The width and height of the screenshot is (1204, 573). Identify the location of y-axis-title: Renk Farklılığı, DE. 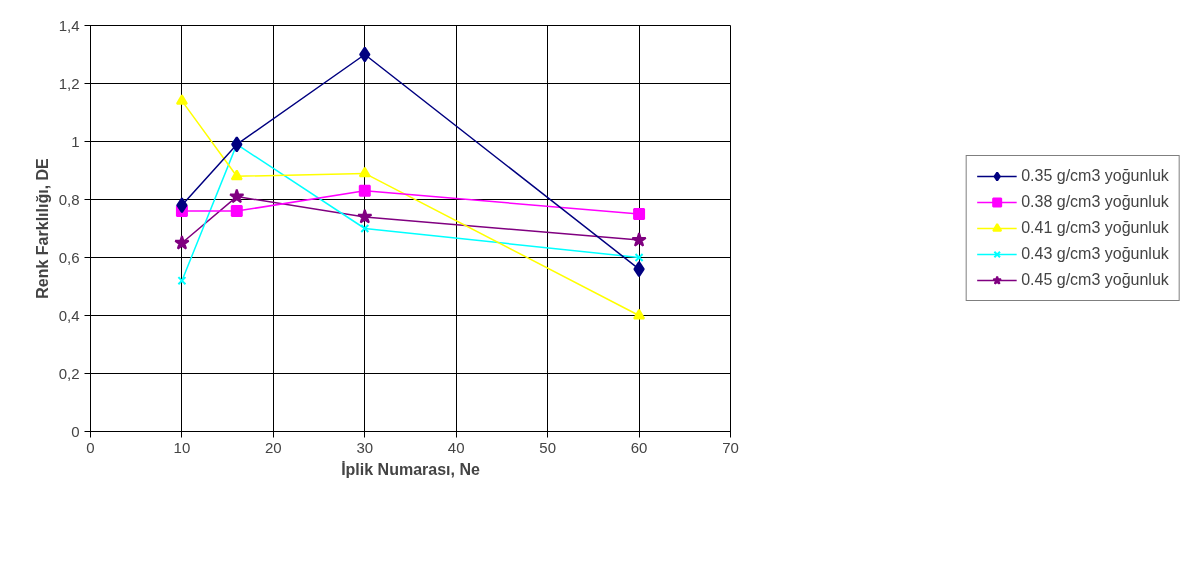
(42, 228).